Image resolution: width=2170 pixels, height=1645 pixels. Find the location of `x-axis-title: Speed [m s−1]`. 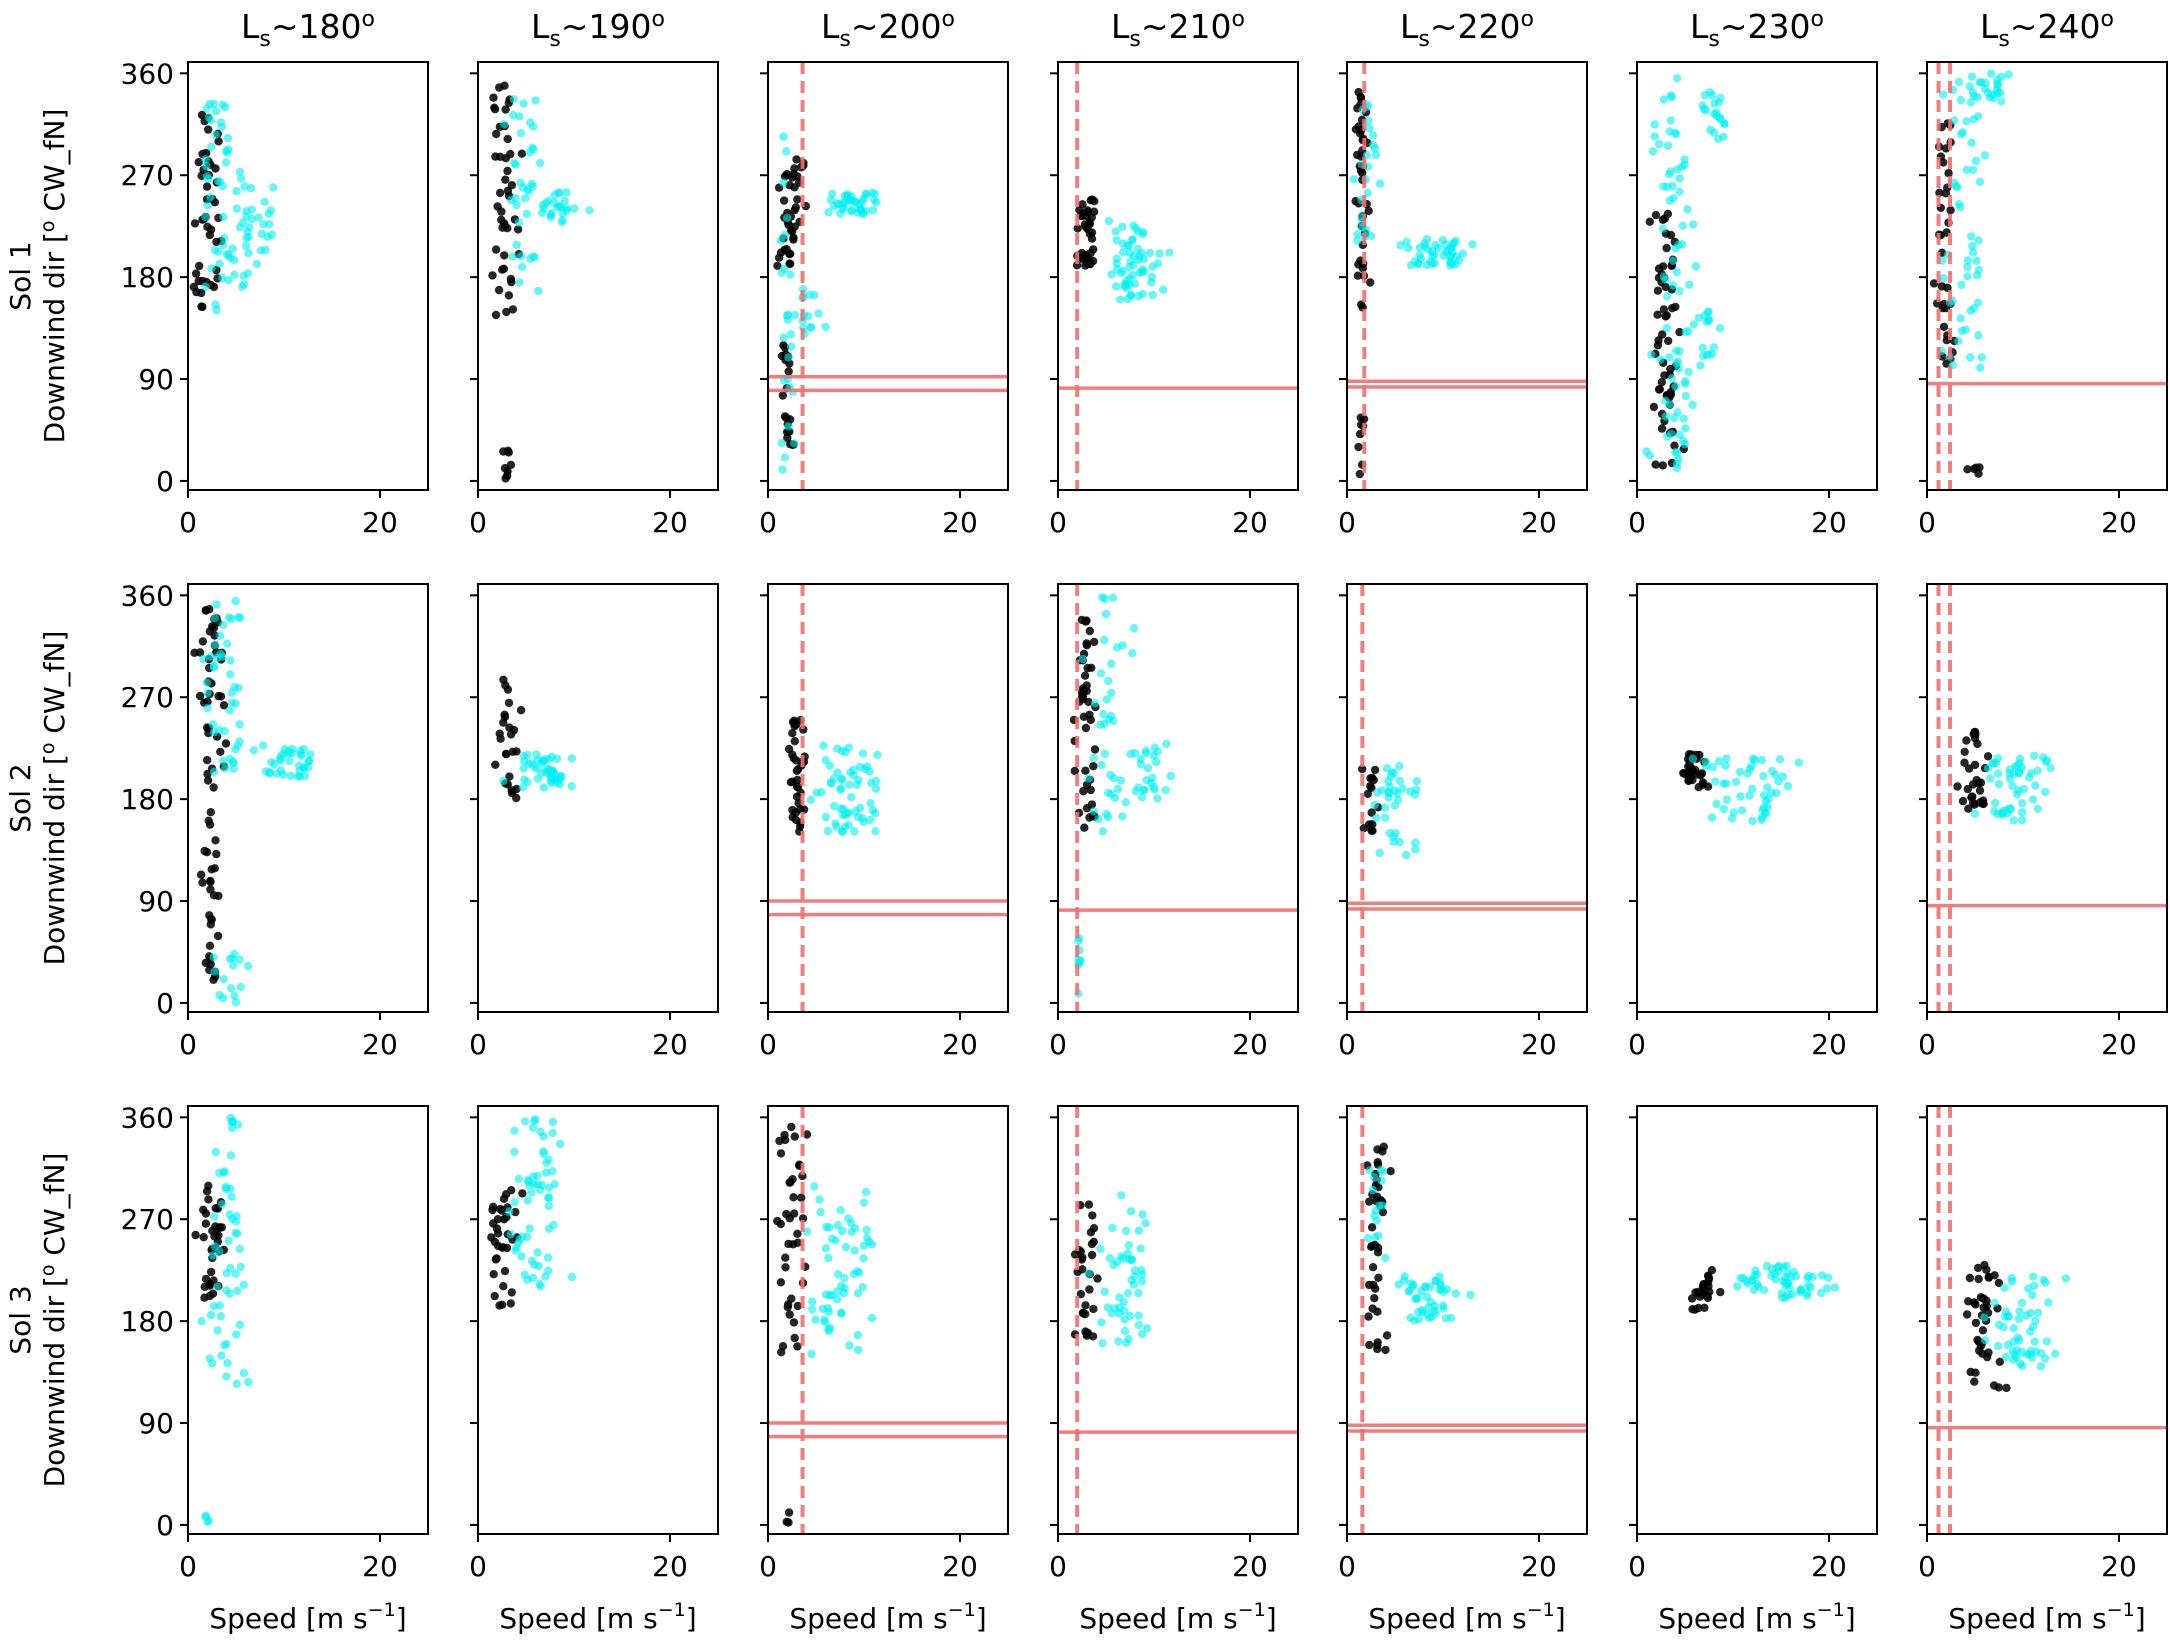

x-axis-title: Speed [m s−1] is located at coordinates (307, 1617).